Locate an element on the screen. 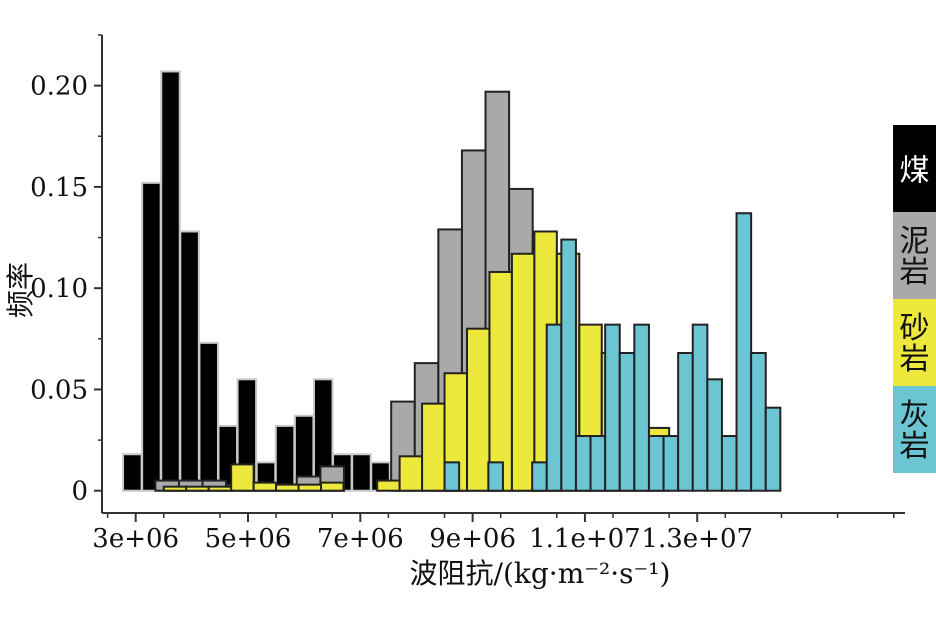 The height and width of the screenshot is (621, 936). x-tick-label: 5e+06 is located at coordinates (248, 539).